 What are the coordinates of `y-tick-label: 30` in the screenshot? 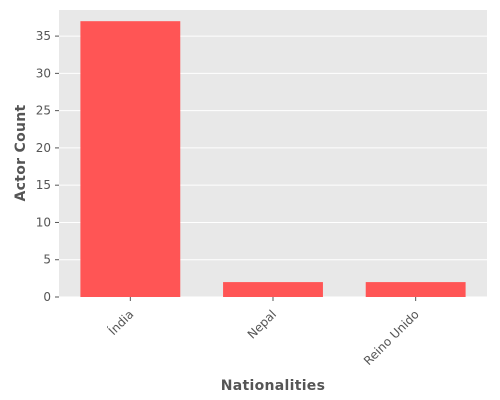 It's located at (43, 73).